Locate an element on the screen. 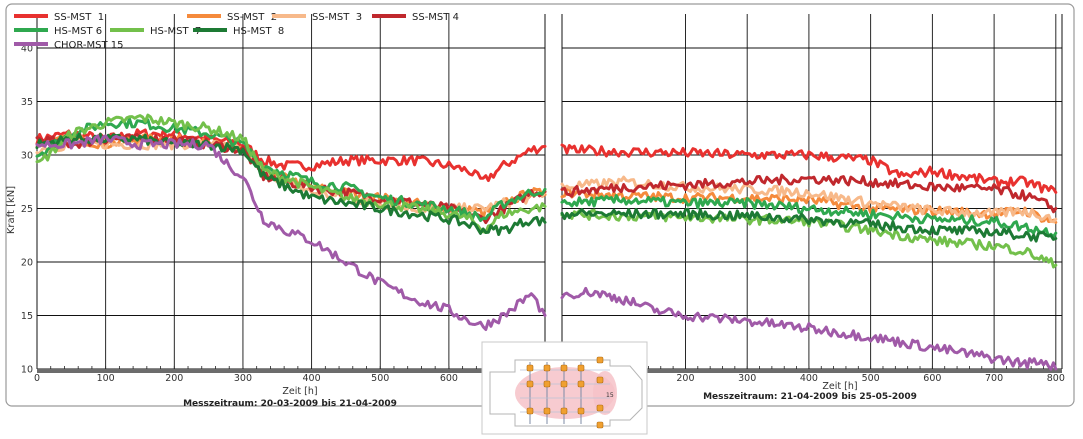 The height and width of the screenshot is (439, 1083). legend-item: HS-MST 8 is located at coordinates (238, 31).